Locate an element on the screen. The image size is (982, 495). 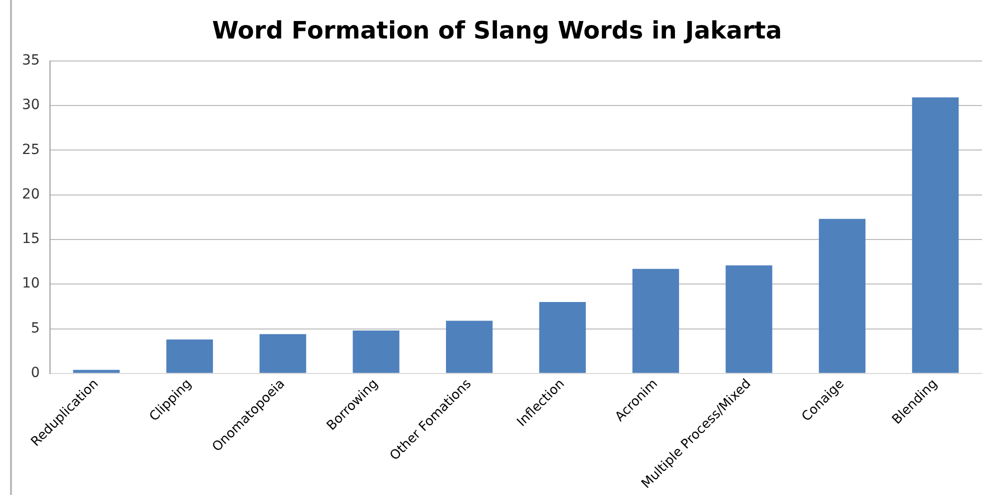
y-tick-label: 15 is located at coordinates (31, 239).